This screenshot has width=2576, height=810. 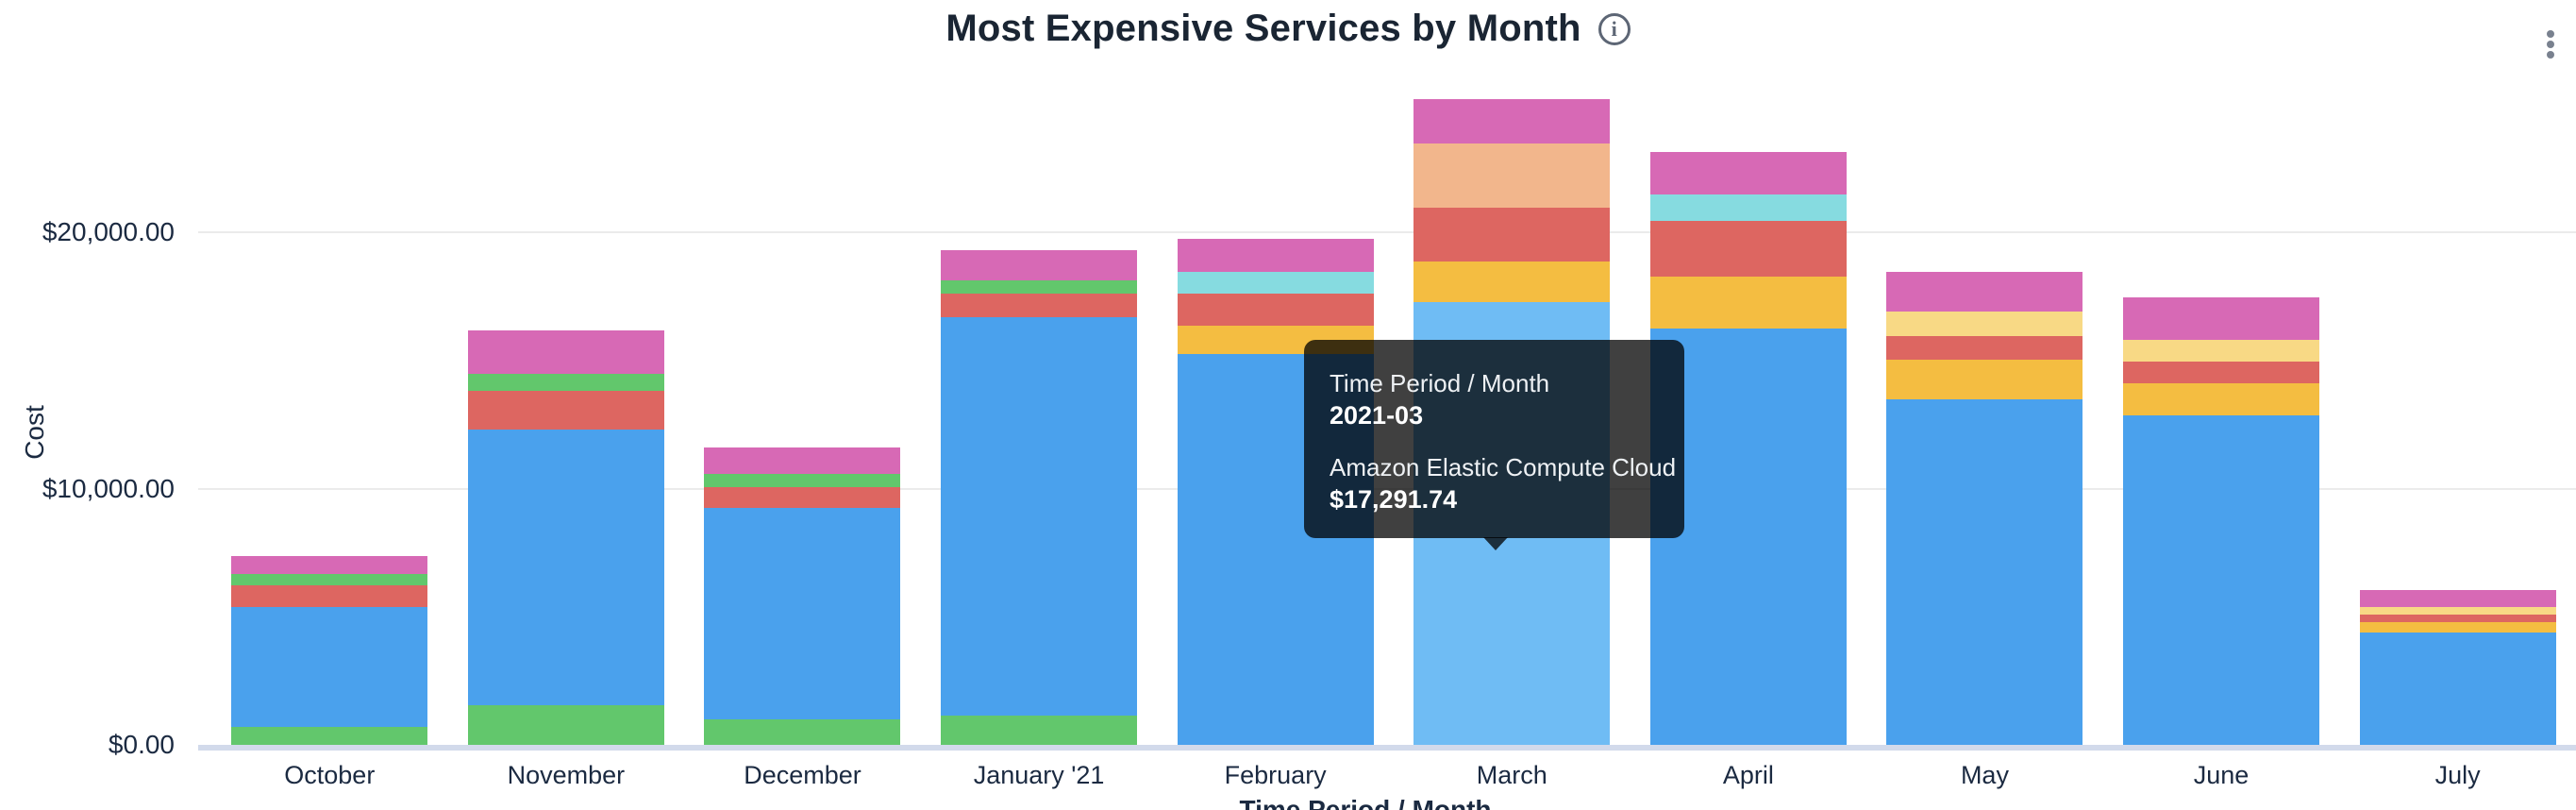 What do you see at coordinates (329, 667) in the screenshot?
I see `segment-blue-october` at bounding box center [329, 667].